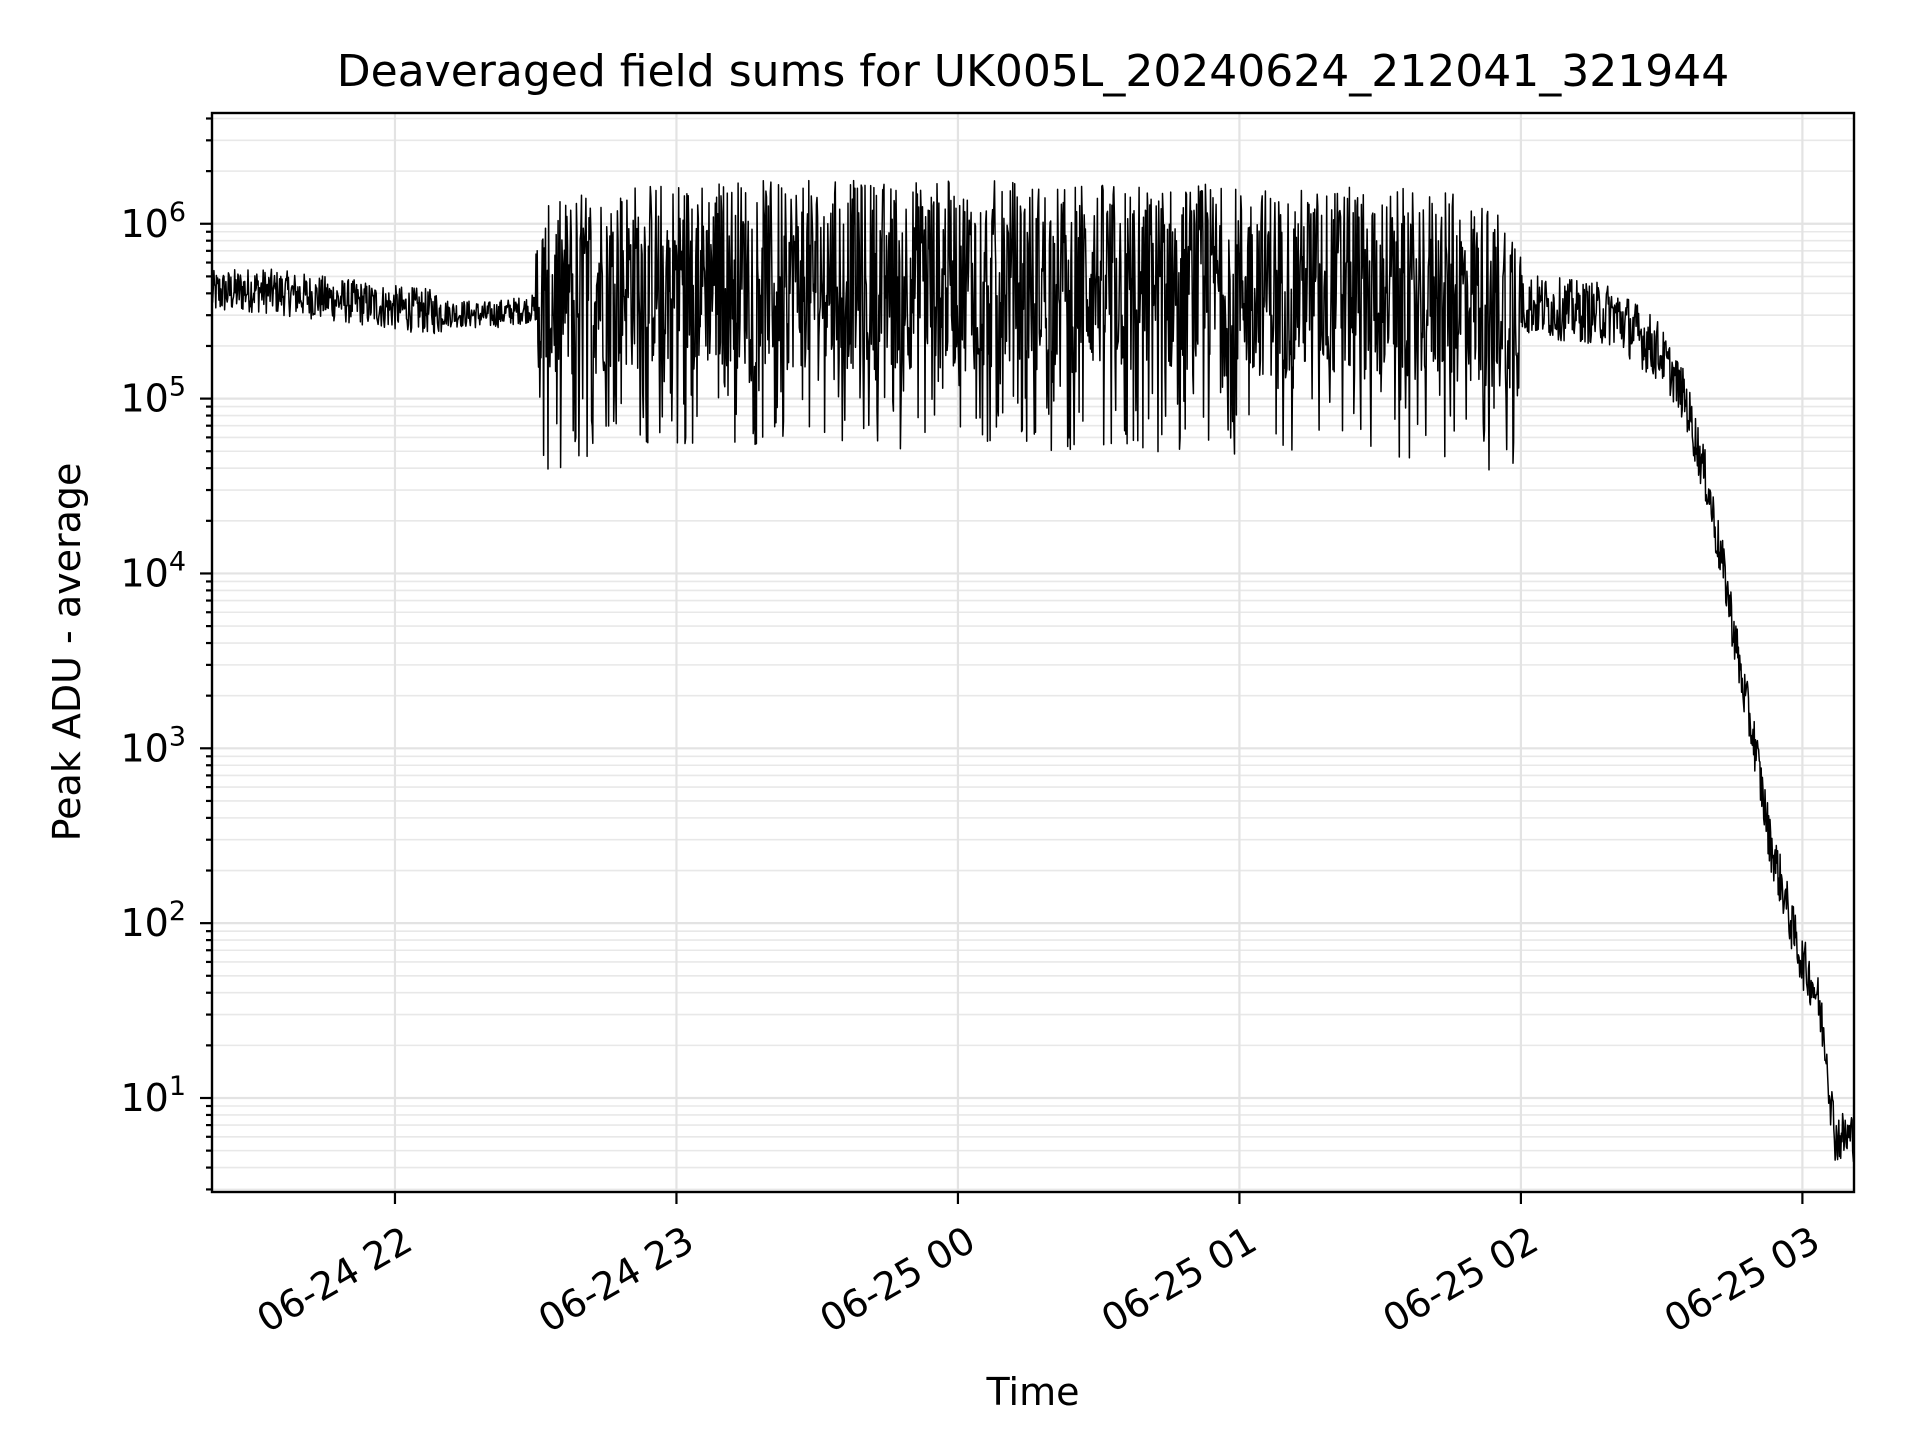 Image resolution: width=1920 pixels, height=1445 pixels. Describe the element at coordinates (67, 652) in the screenshot. I see `y-axis-label: Peak ADU - average` at that location.